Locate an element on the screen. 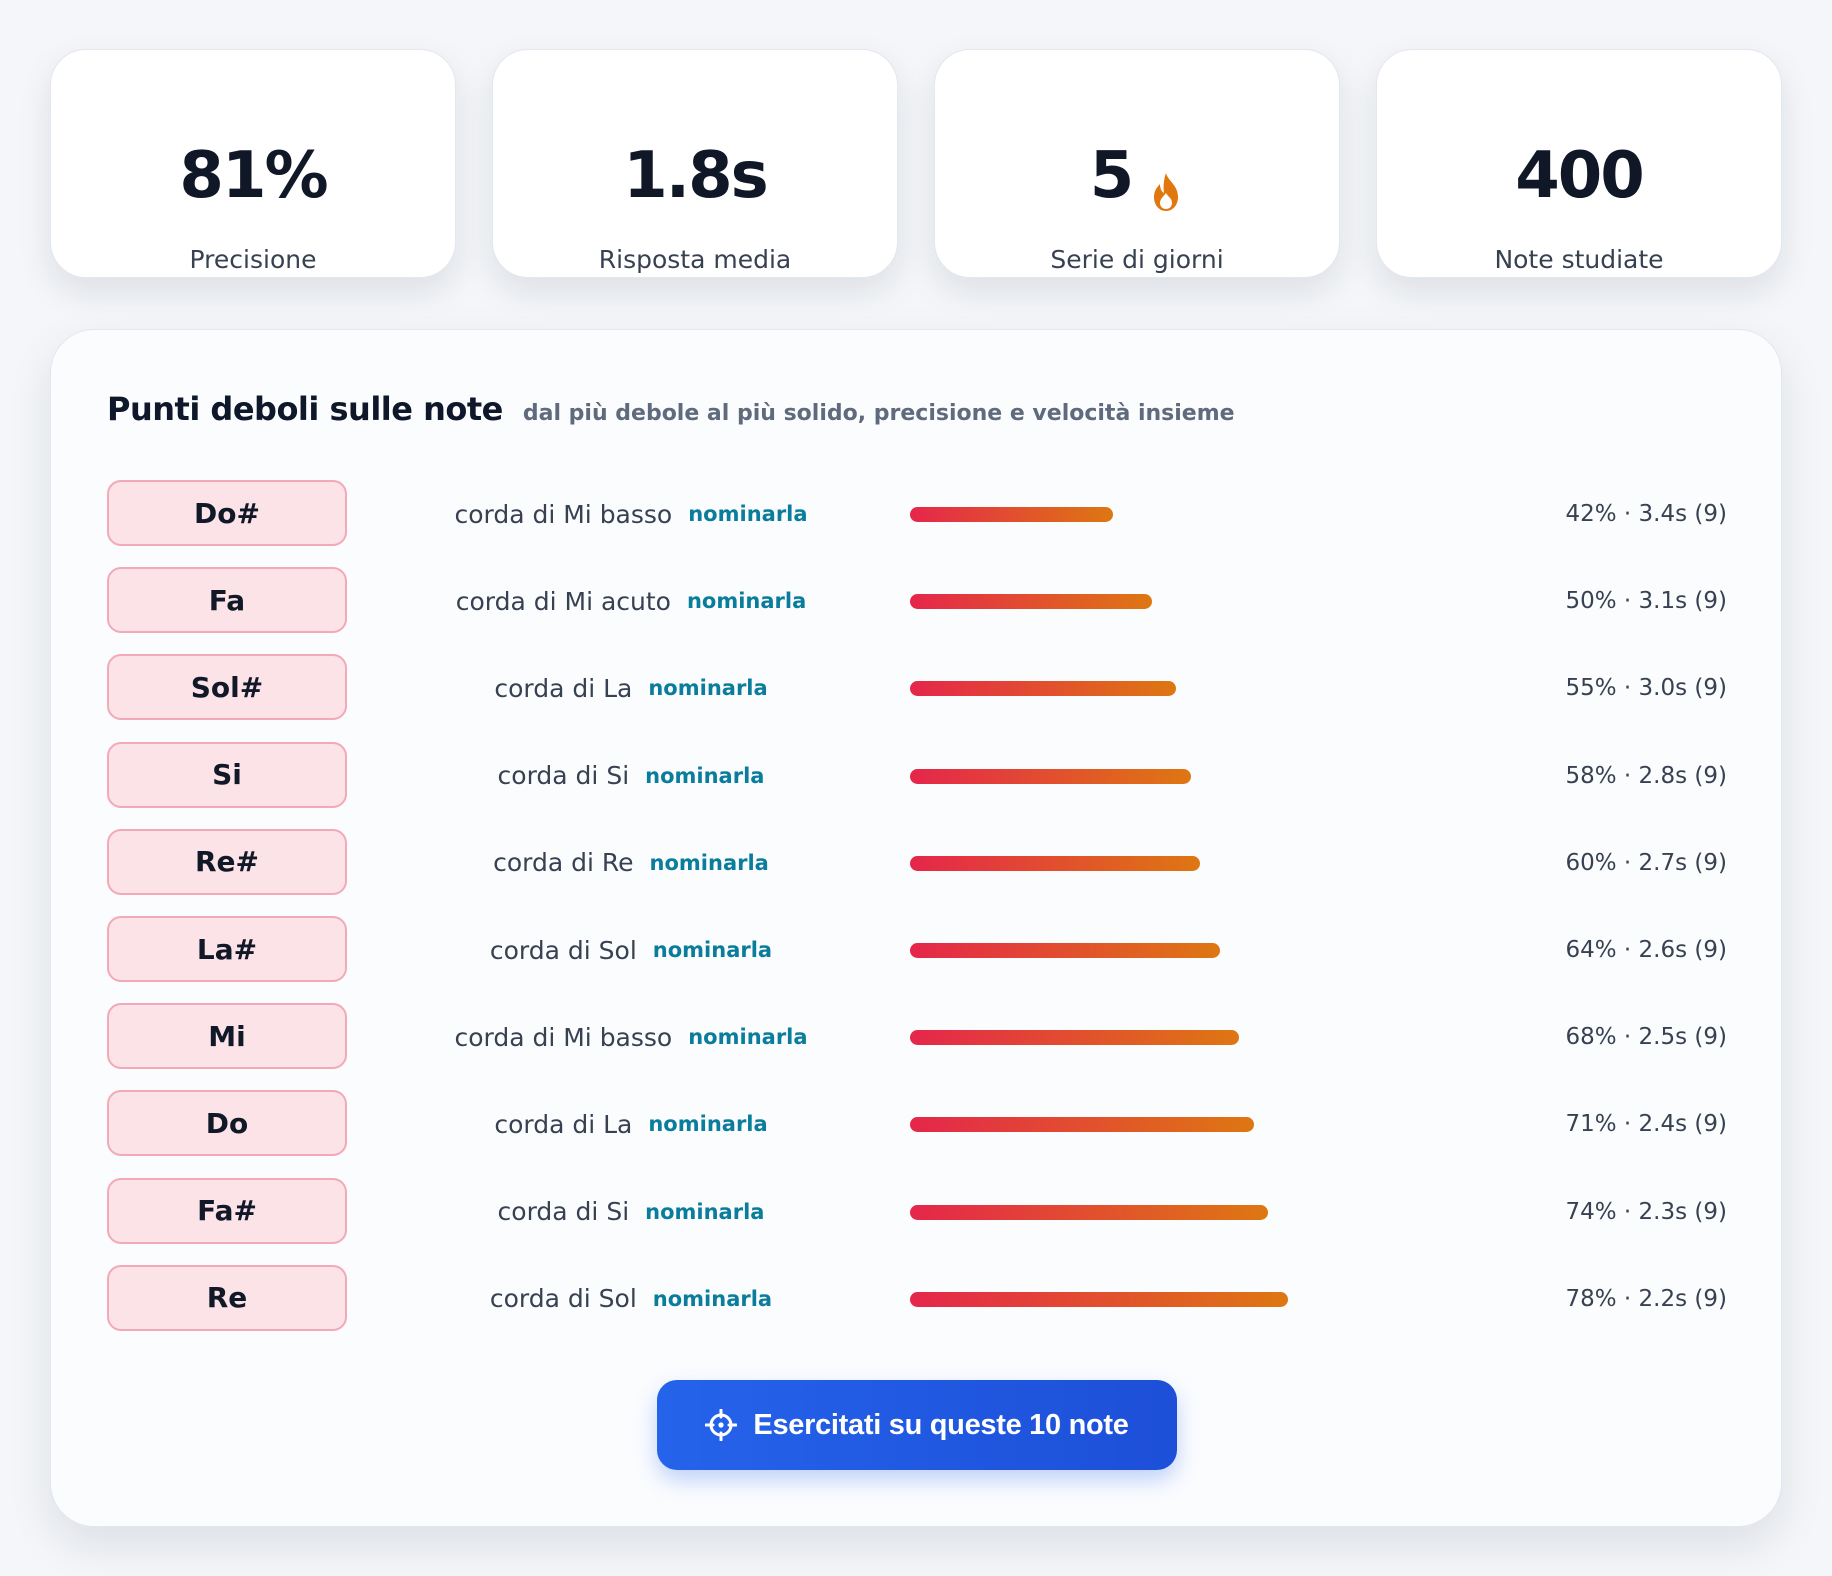 The height and width of the screenshot is (1576, 1832). note-row: Si corda di Si nominarla 58% · 2.8s (9) is located at coordinates (917, 775).